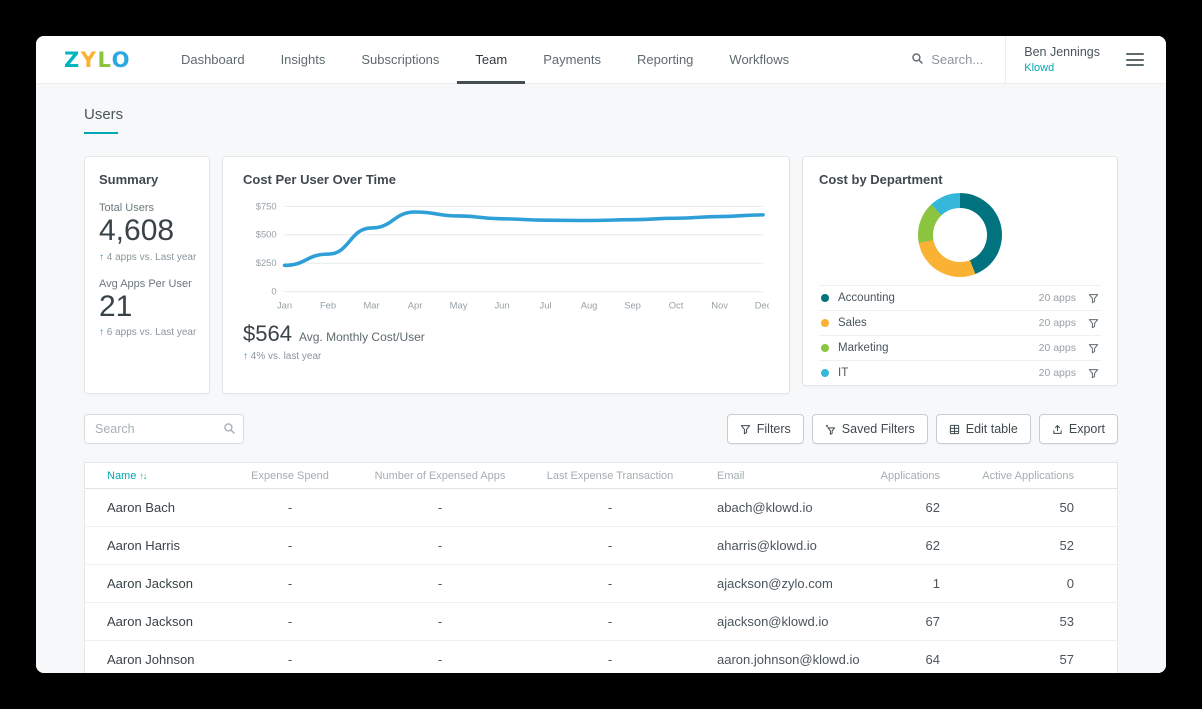  I want to click on cell-email: aaron.johnson@klowd.io, so click(788, 659).